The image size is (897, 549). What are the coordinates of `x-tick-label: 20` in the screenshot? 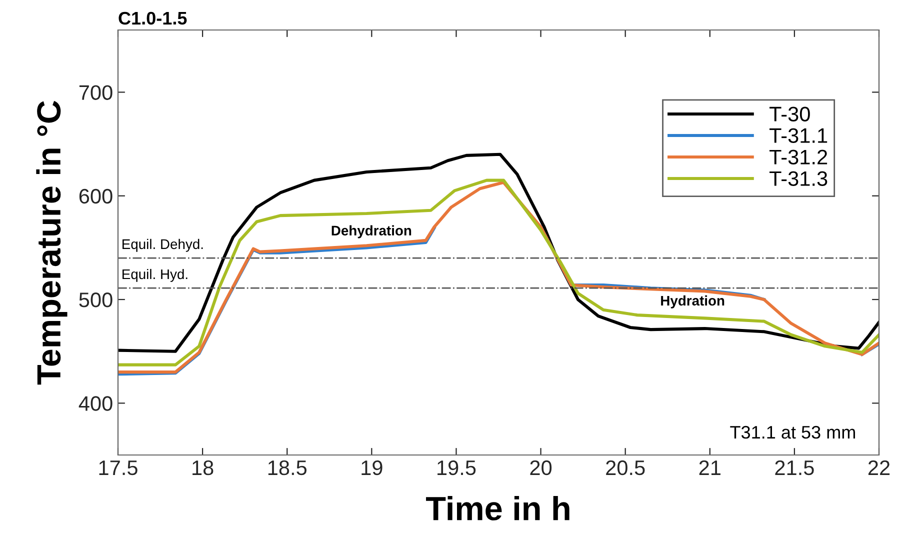 It's located at (541, 468).